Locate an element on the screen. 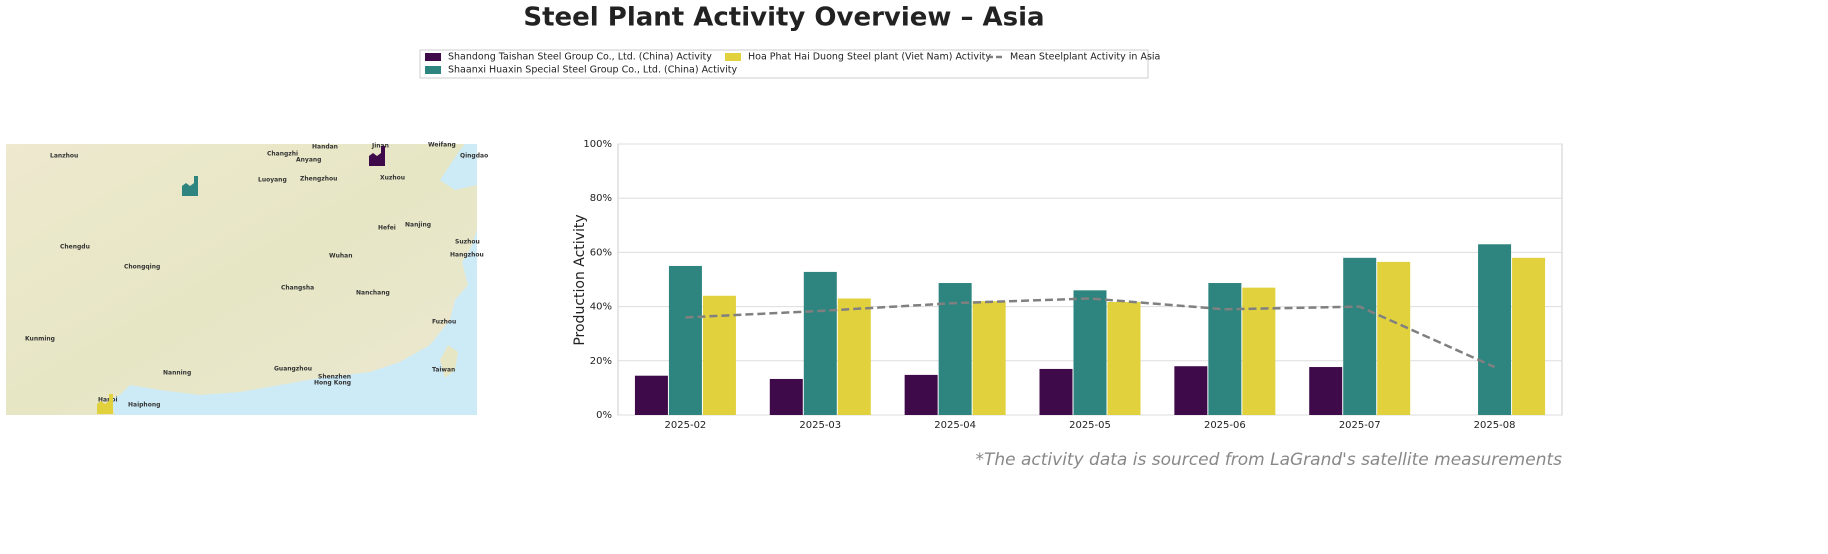  map-label: Wuhan is located at coordinates (340, 256).